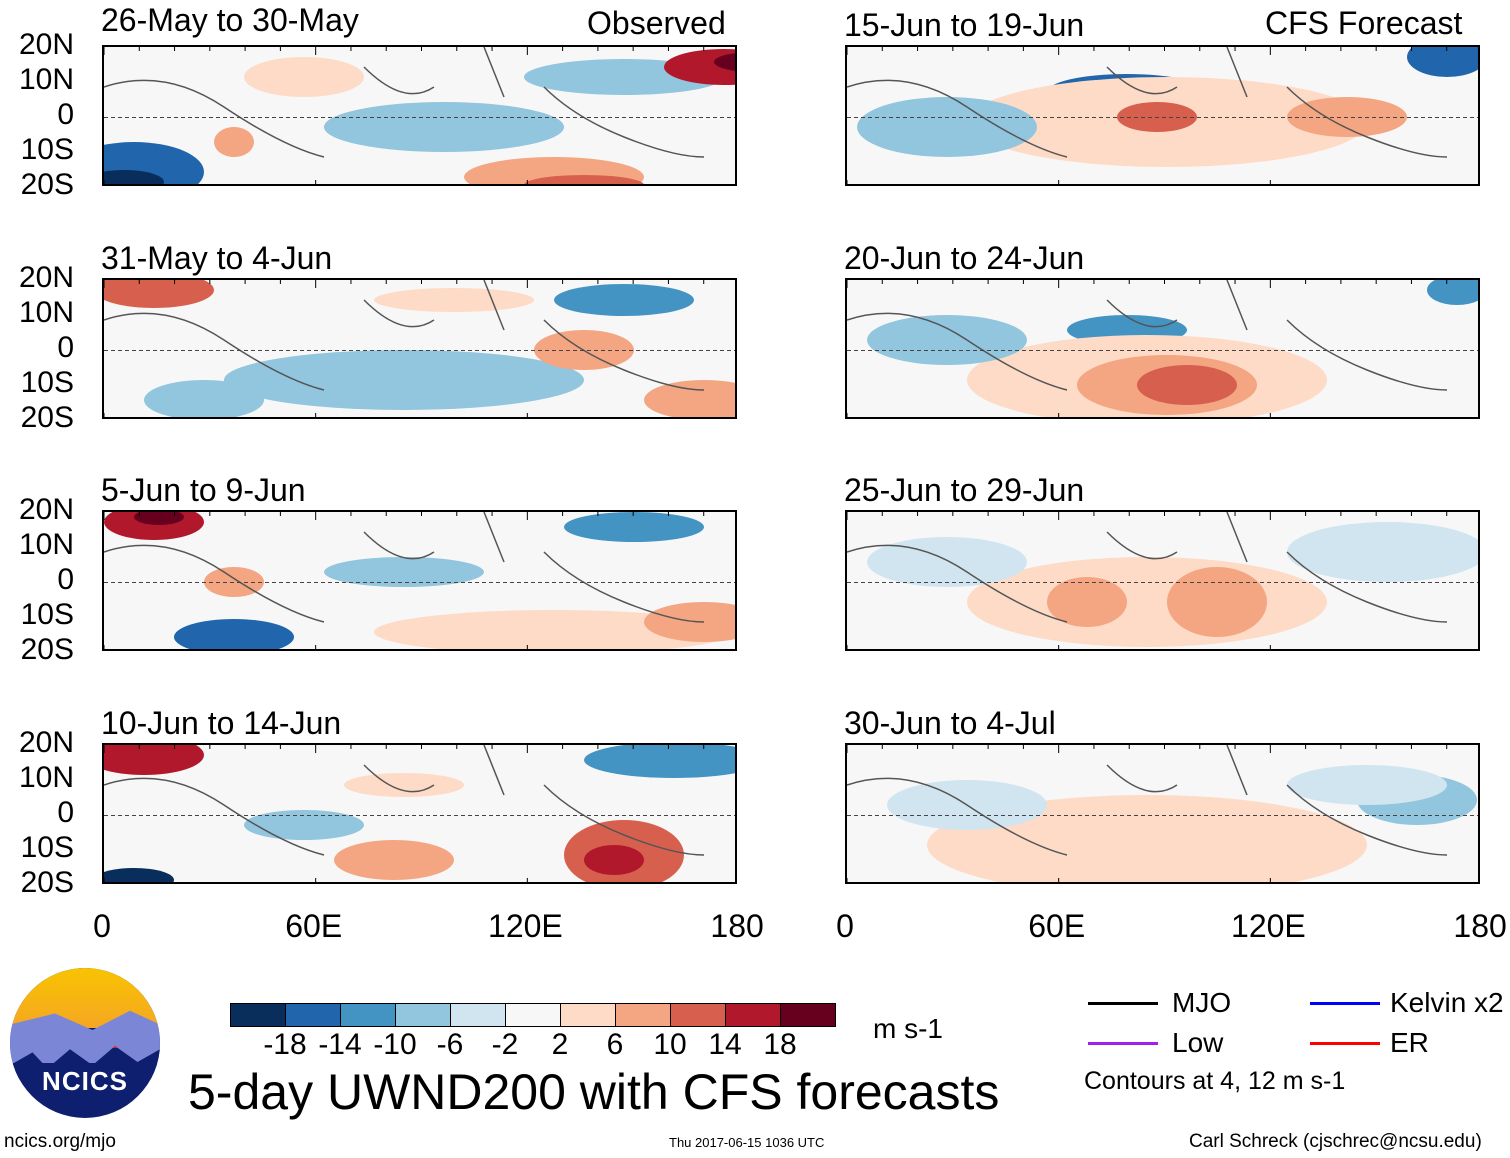 This screenshot has height=1158, width=1510. Describe the element at coordinates (60, 1141) in the screenshot. I see `footer-url: ncics.org/mjo` at that location.